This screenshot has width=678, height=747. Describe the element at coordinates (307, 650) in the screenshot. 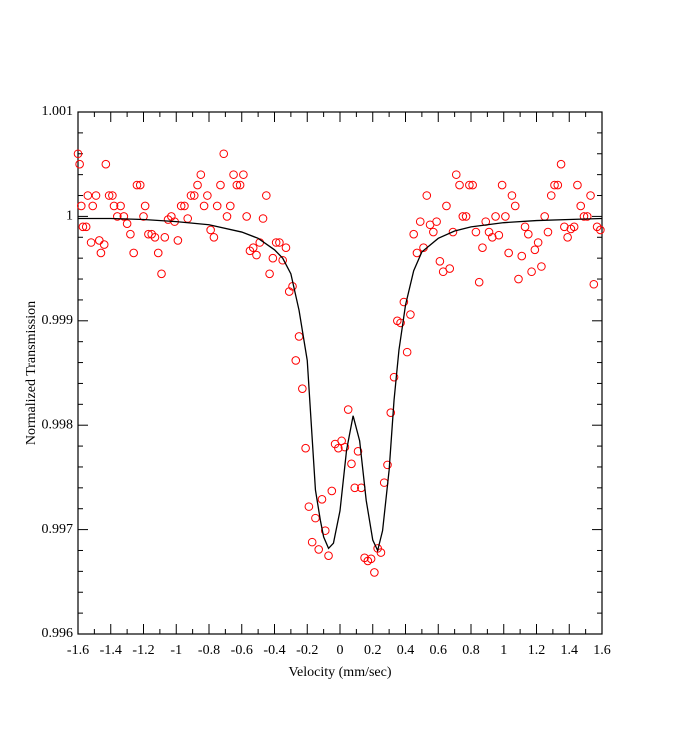

I see `x-tick-label: -0.2` at that location.